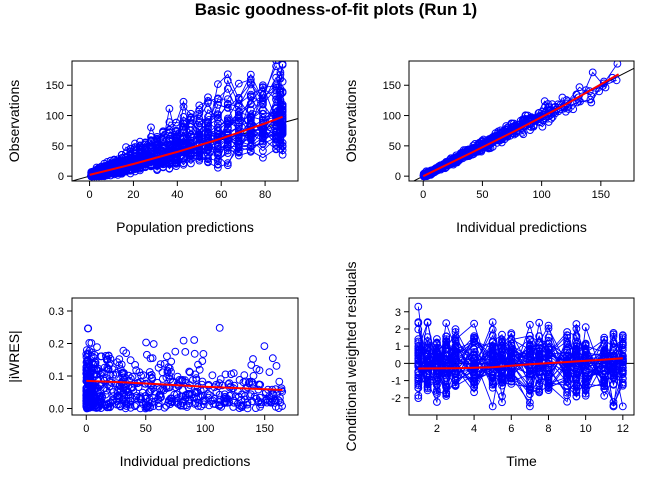  I want to click on x-axis-label: Time, so click(521, 461).